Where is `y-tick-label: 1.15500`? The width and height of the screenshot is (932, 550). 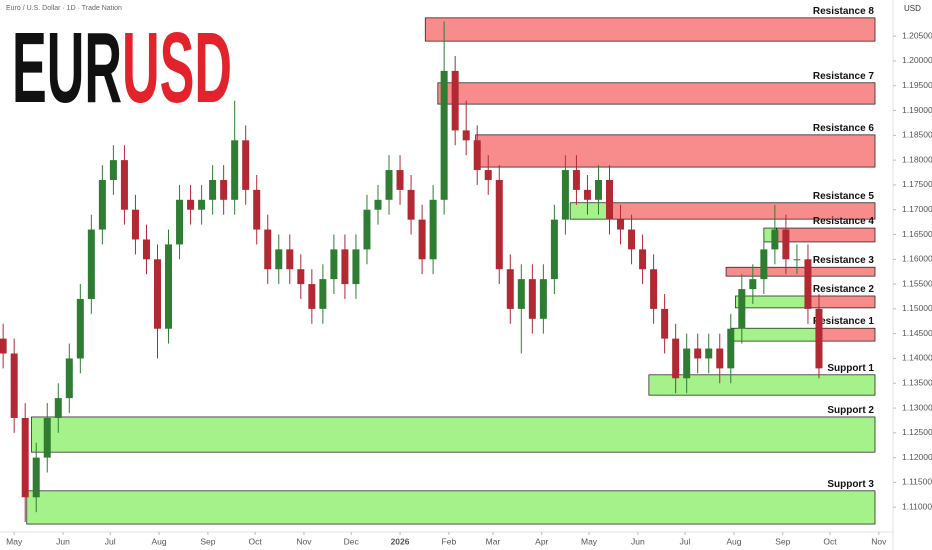
y-tick-label: 1.15500 is located at coordinates (917, 283).